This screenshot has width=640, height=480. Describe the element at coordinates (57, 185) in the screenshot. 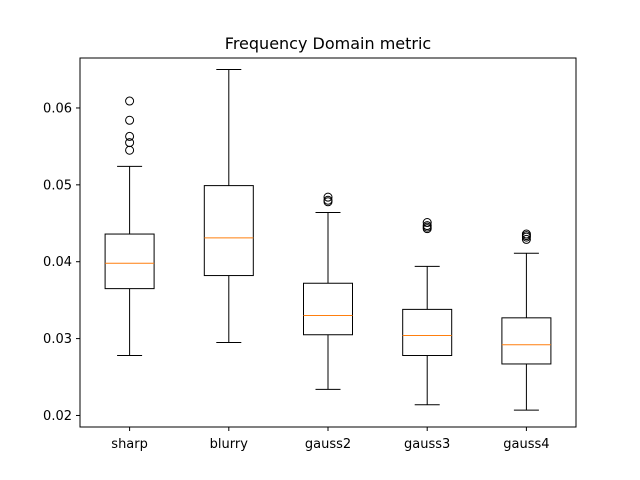

I see `y-tick-label: 0.05` at that location.